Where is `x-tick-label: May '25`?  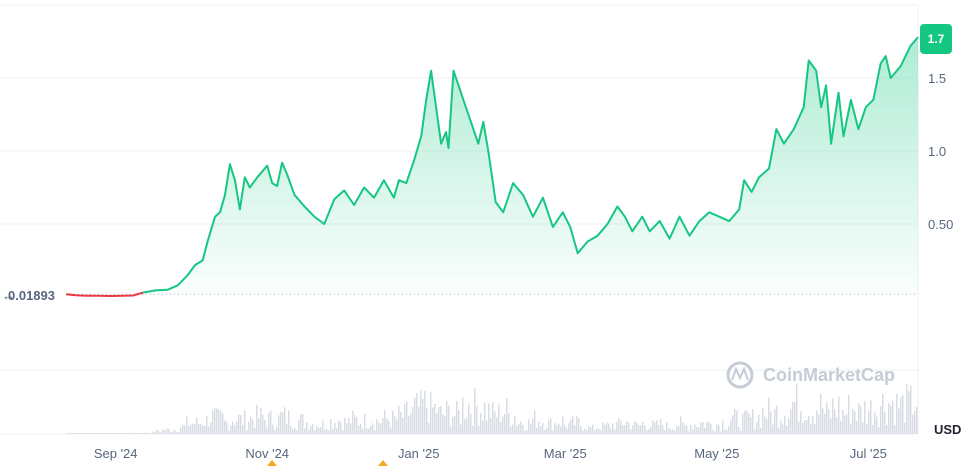
x-tick-label: May '25 is located at coordinates (716, 453).